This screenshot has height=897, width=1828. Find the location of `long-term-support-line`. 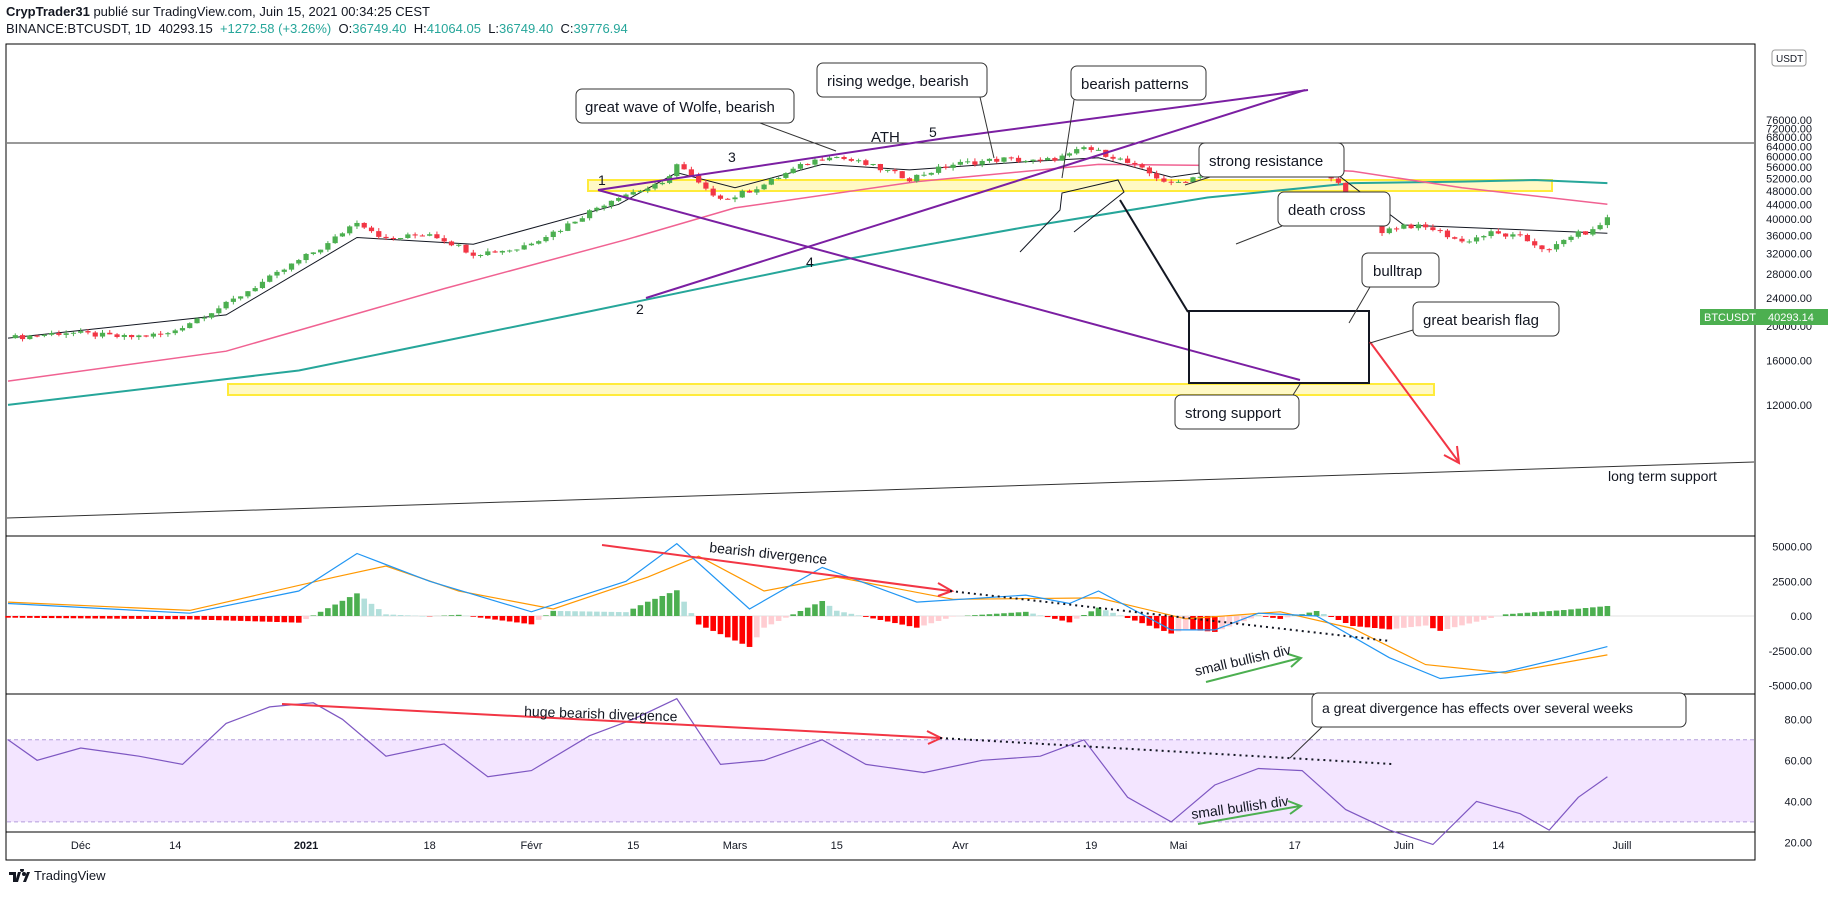

long-term-support-line is located at coordinates (880, 490).